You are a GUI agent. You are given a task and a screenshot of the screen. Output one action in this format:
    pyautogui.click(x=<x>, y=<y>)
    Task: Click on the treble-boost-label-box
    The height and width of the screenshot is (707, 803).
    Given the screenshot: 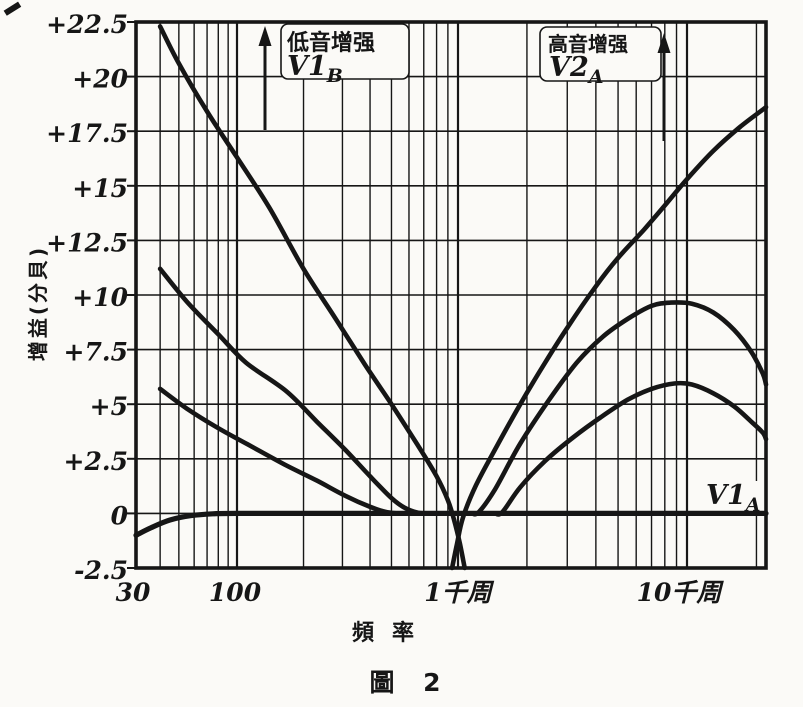 What is the action you would take?
    pyautogui.click(x=600, y=54)
    